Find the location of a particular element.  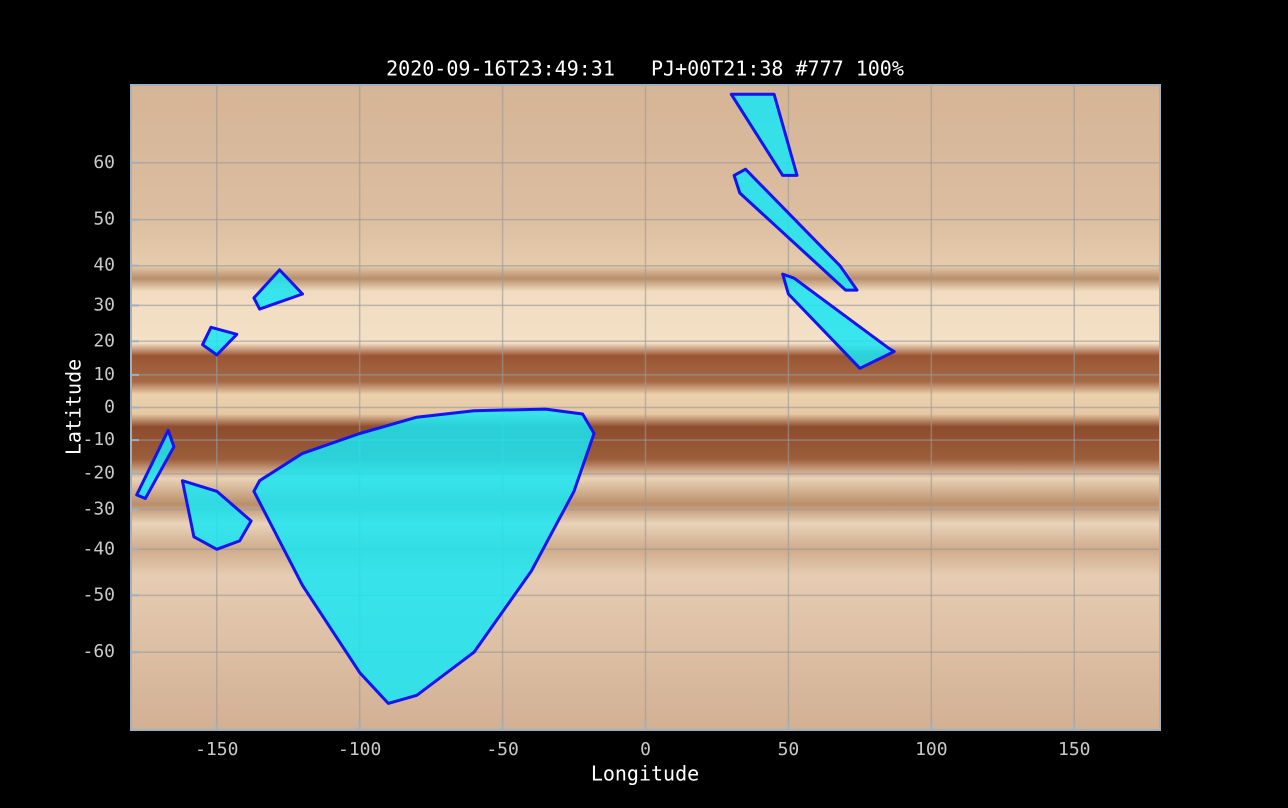

y-tick-label: 20 is located at coordinates (104, 340).